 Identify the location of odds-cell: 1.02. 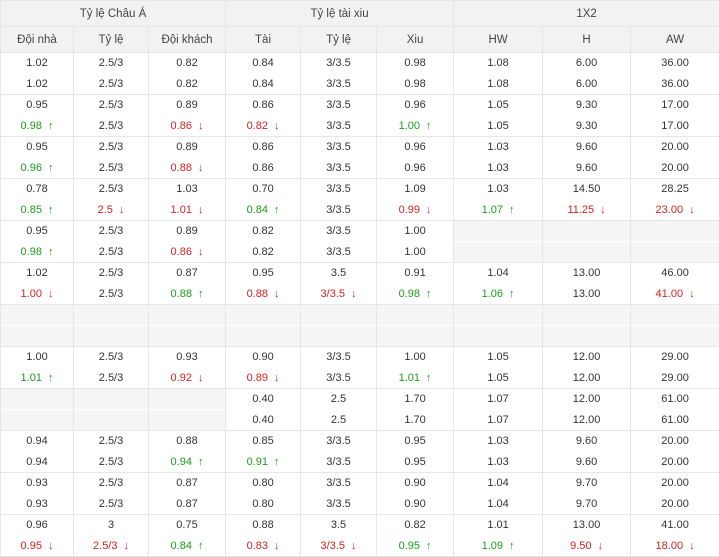
(37, 63).